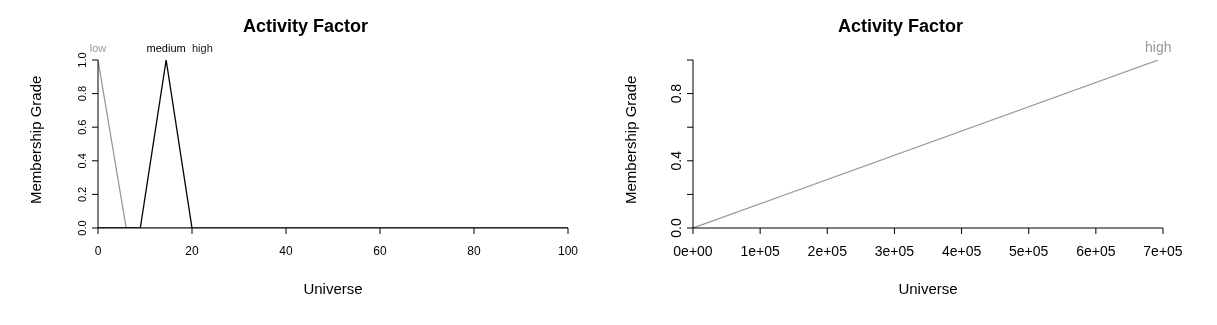  What do you see at coordinates (568, 250) in the screenshot?
I see `x-tick-label: 100` at bounding box center [568, 250].